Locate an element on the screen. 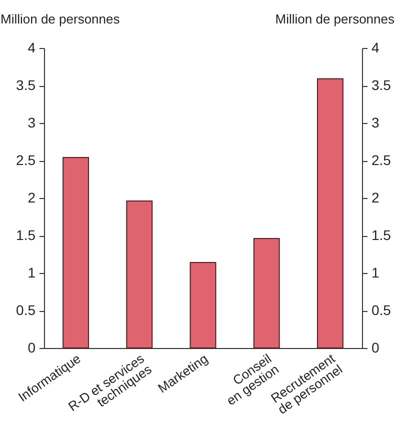 This screenshot has height=433, width=410. y-tick-label: 4 is located at coordinates (32, 48).